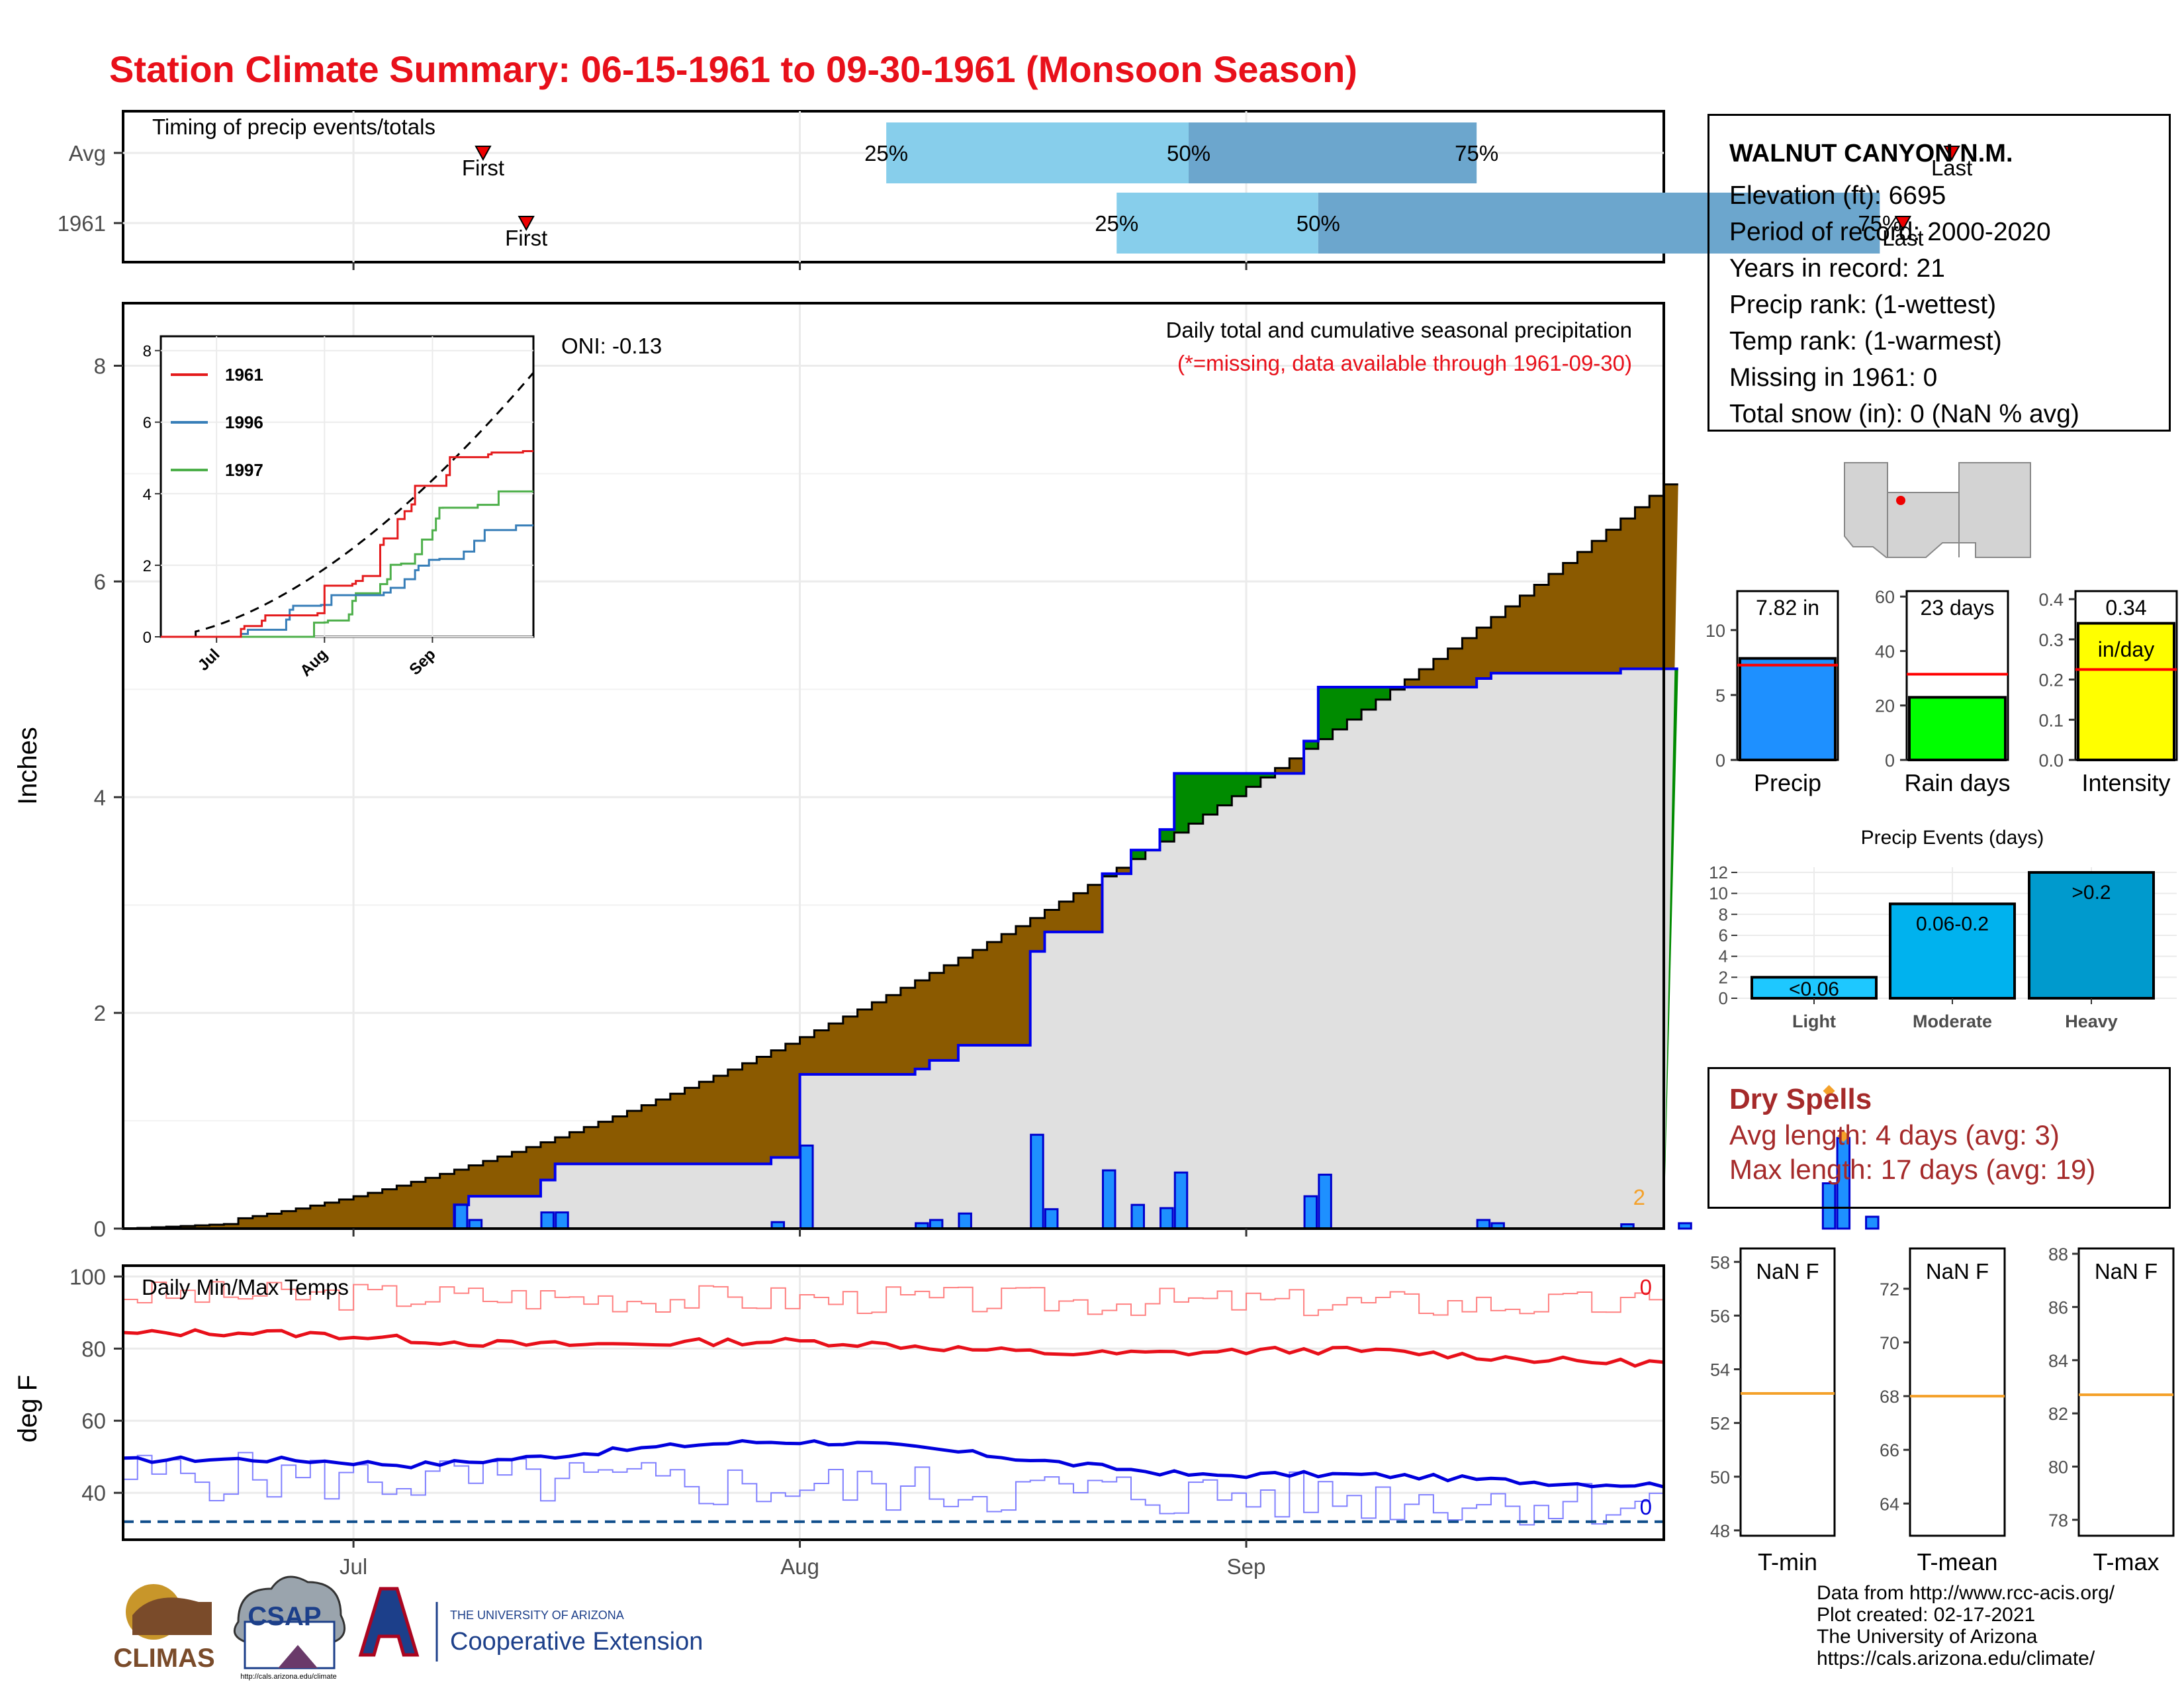 The height and width of the screenshot is (1688, 2184). What do you see at coordinates (1889, 1450) in the screenshot?
I see `temp-box-tick: 66` at bounding box center [1889, 1450].